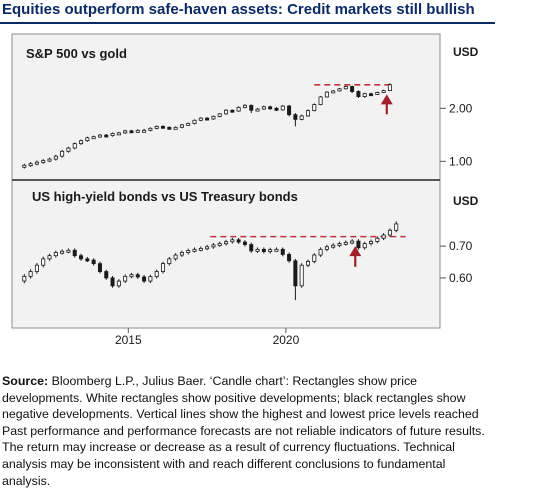 Image resolution: width=537 pixels, height=502 pixels. I want to click on arrow-head, so click(355, 251).